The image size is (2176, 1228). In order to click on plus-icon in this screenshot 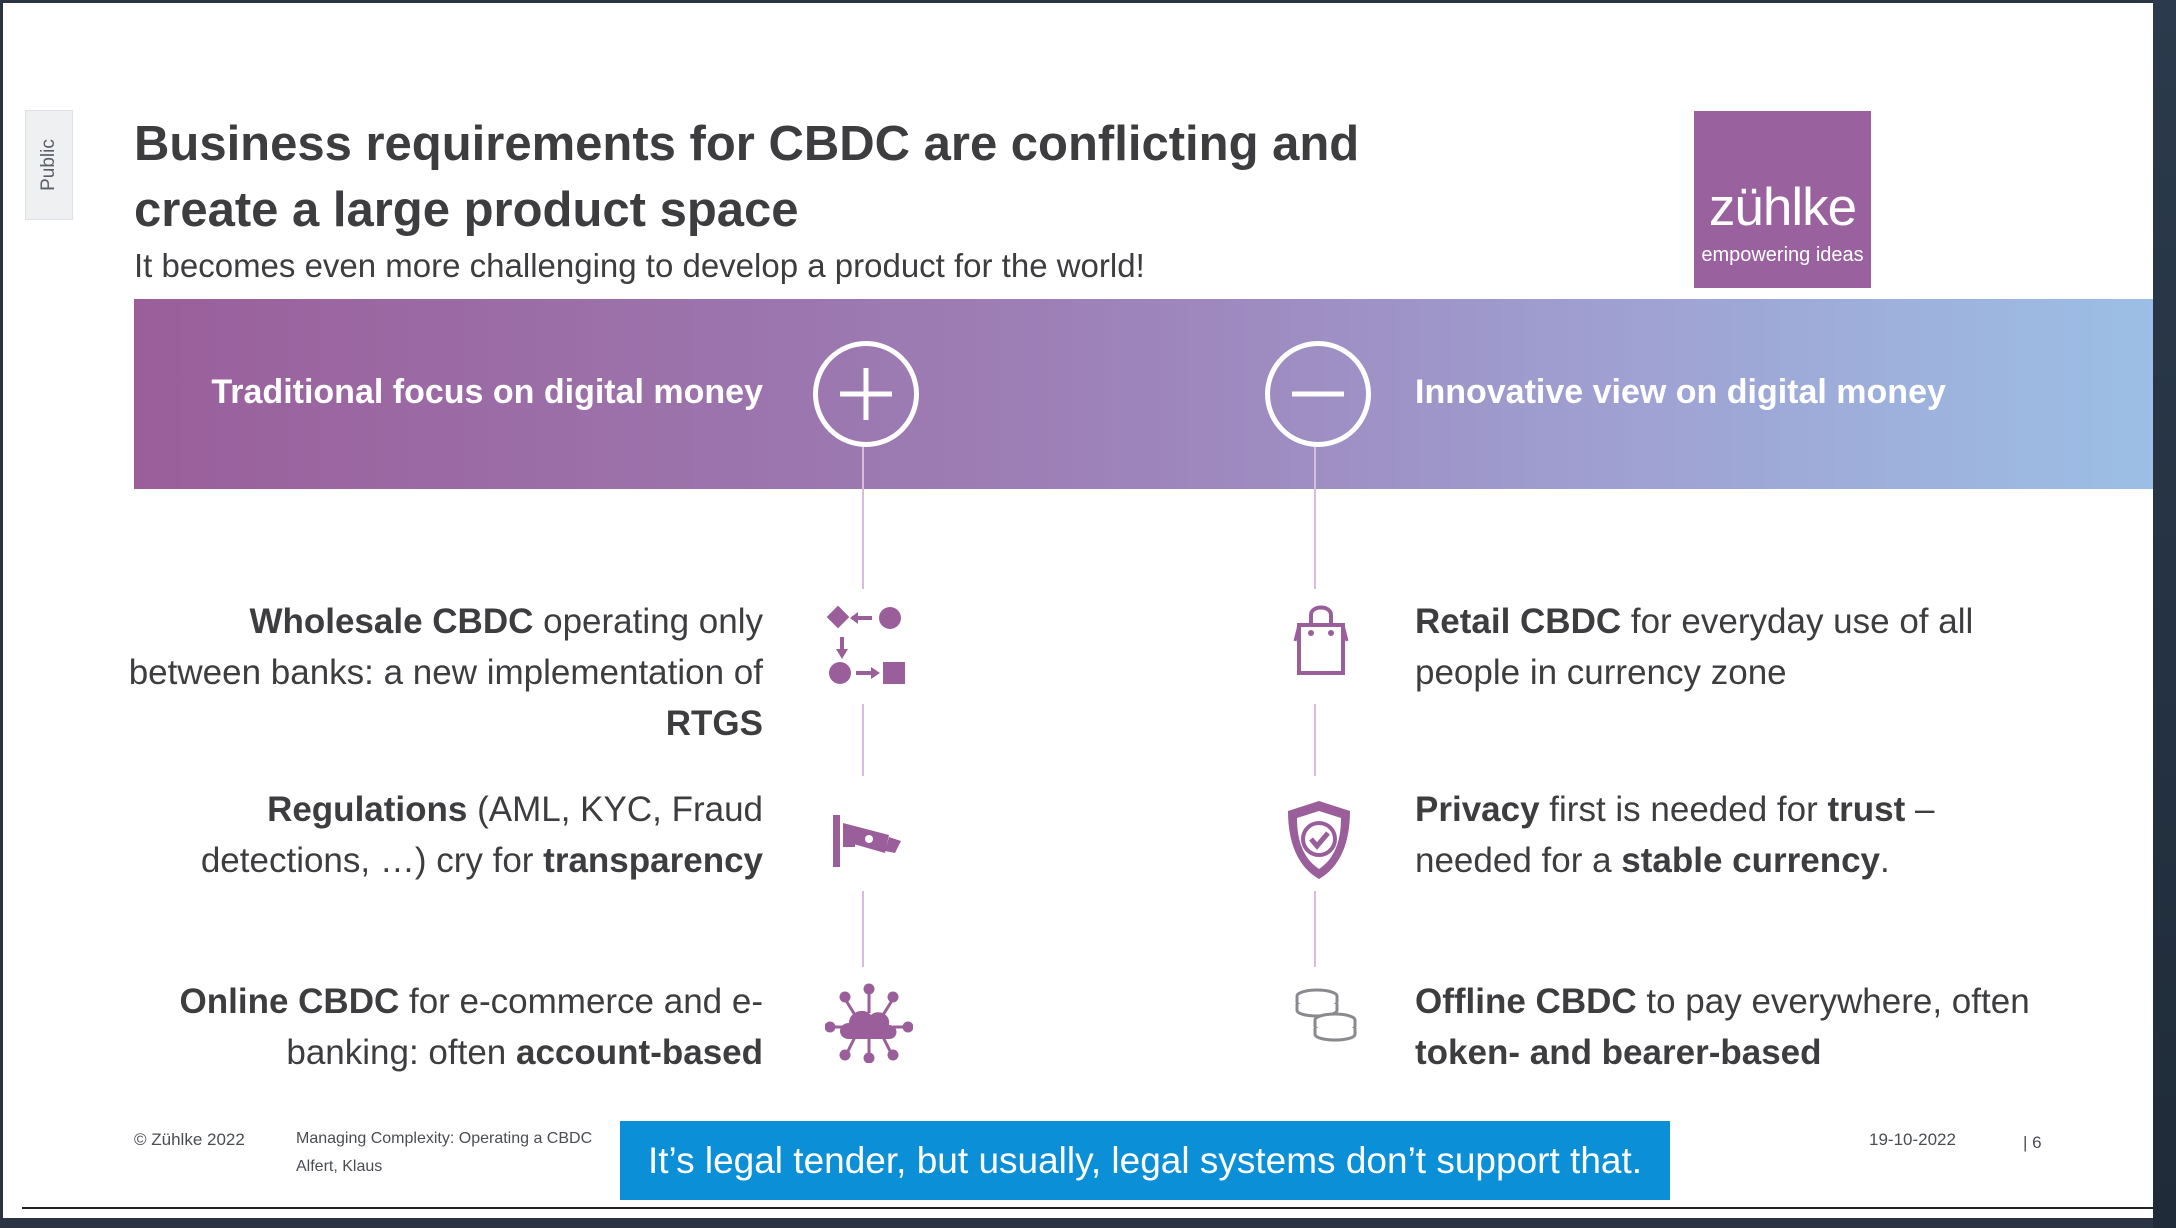, I will do `click(866, 394)`.